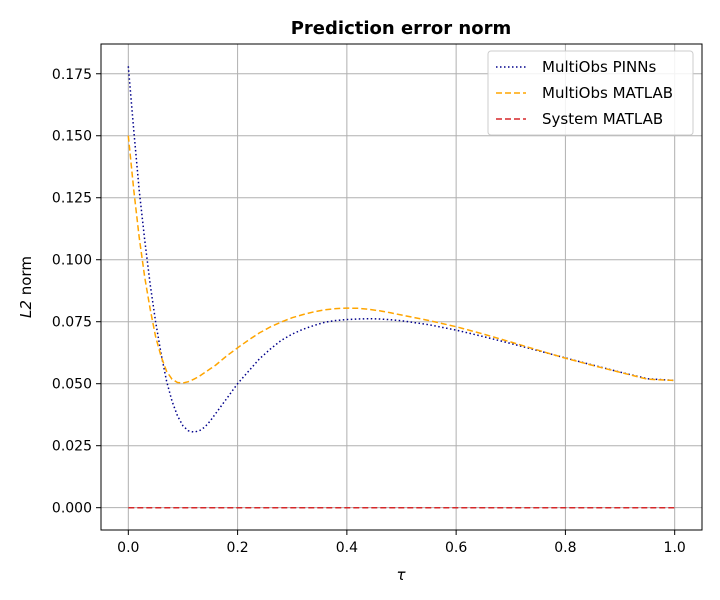 This screenshot has width=720, height=600. I want to click on x-axis: 0.0 0.2 0.4 0.6 0.8 1.0, so click(401, 543).